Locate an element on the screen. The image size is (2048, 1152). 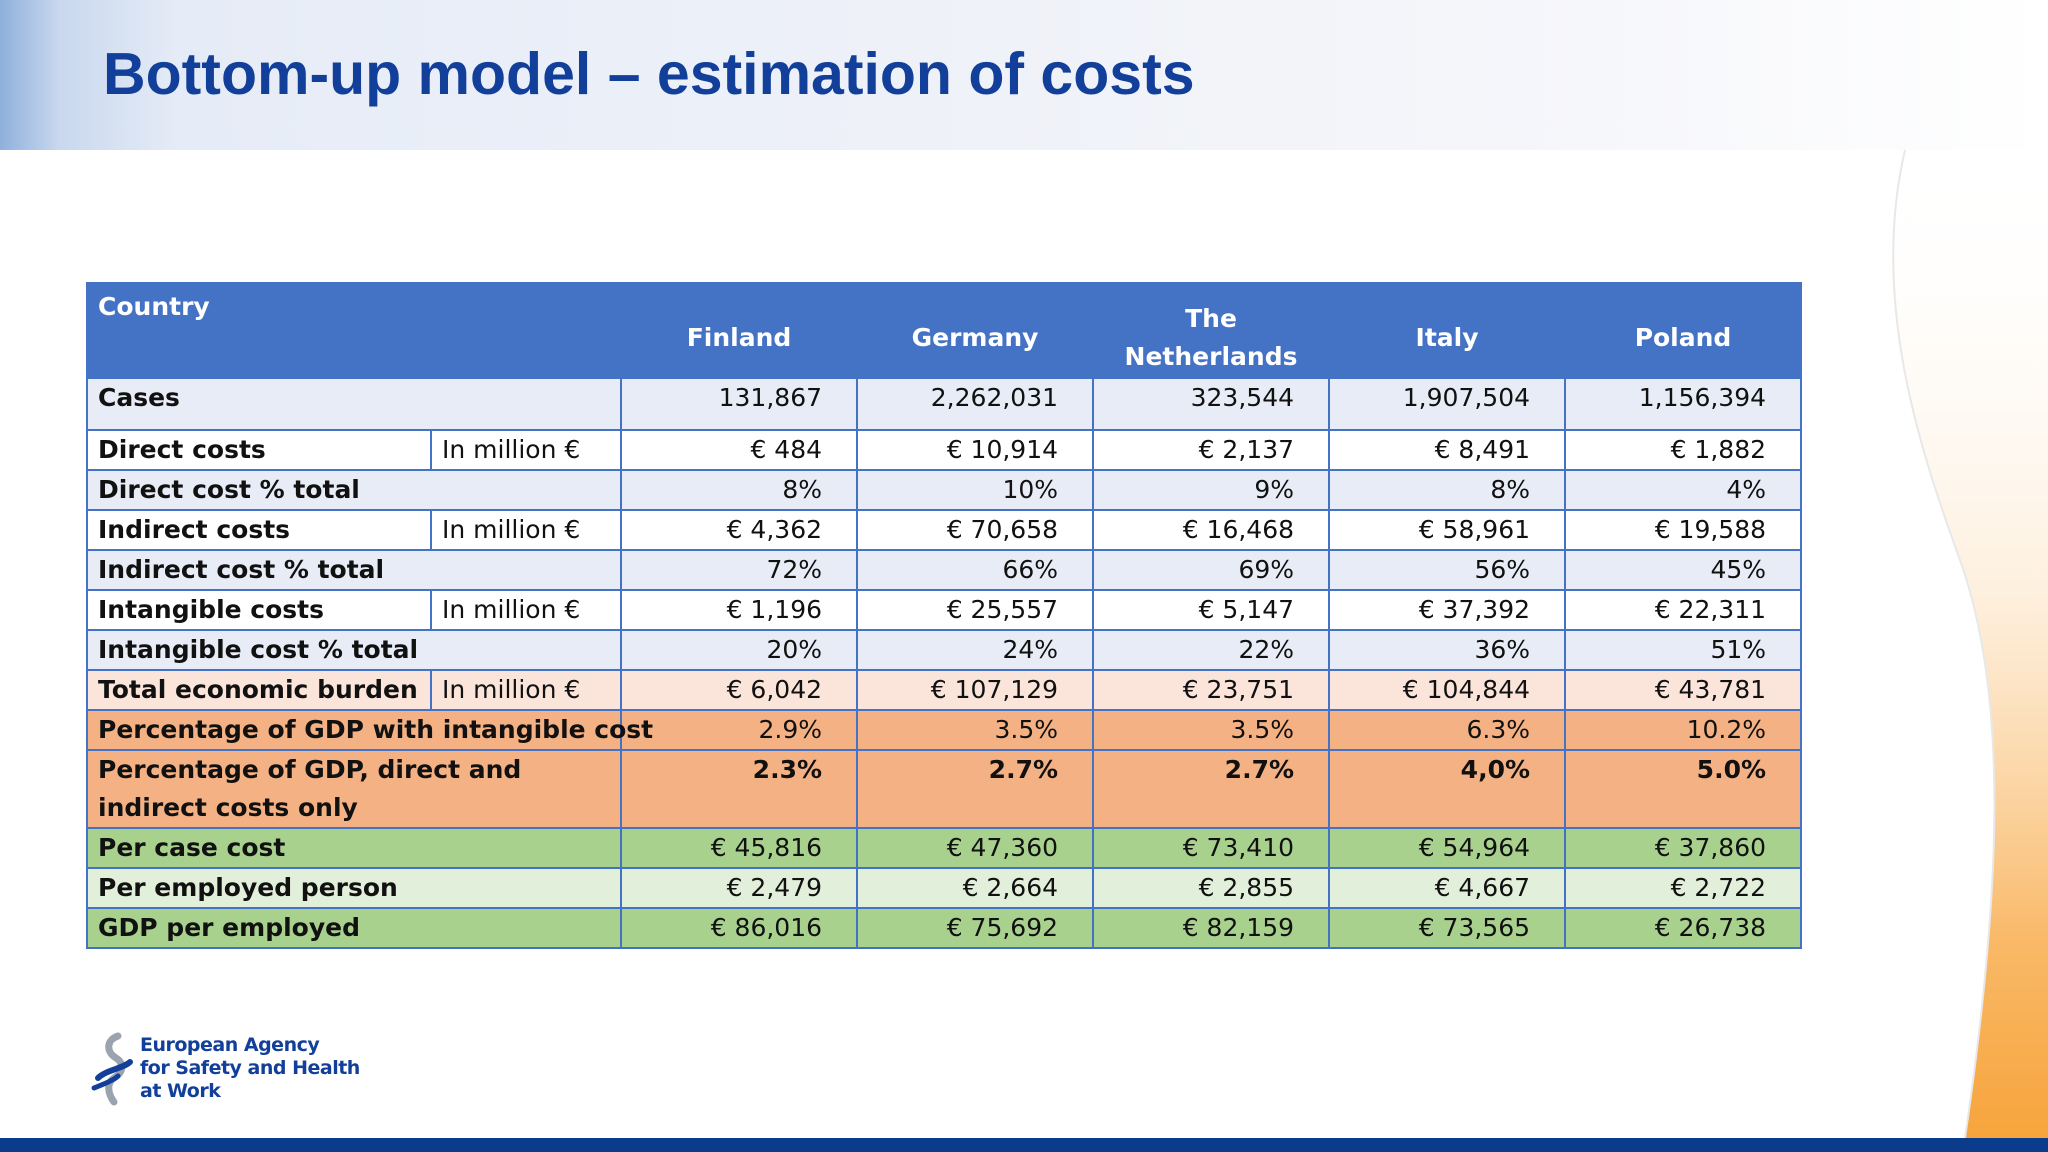
cell-value: 323,544 is located at coordinates (1211, 404).